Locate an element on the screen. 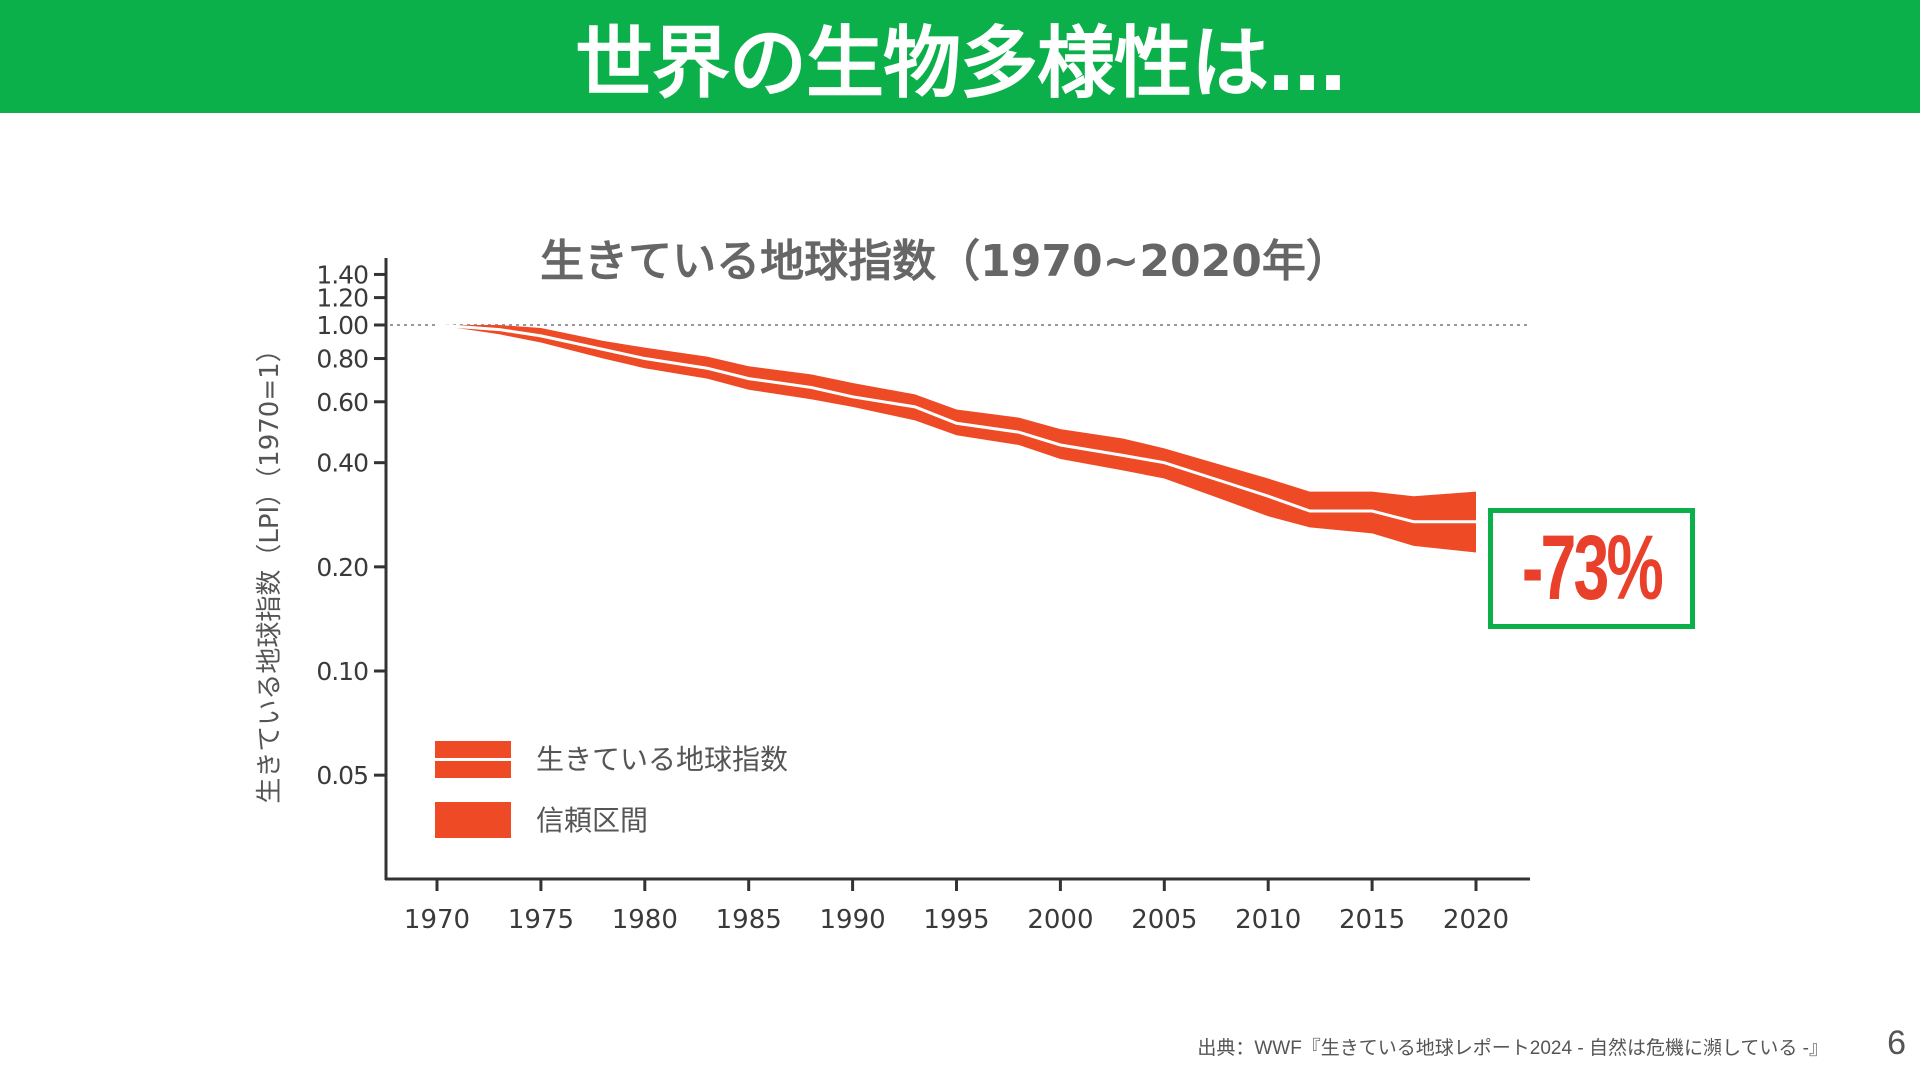 The height and width of the screenshot is (1080, 1920). x-tick-label: 2000 is located at coordinates (1060, 920).